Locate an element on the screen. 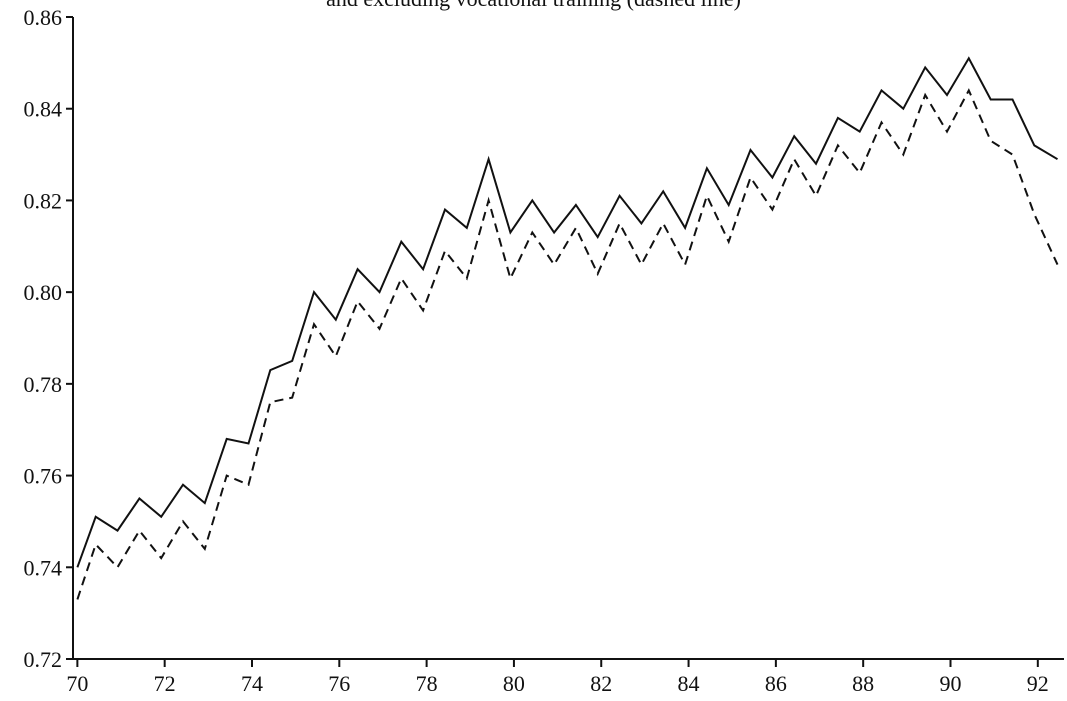  y-tick-label: 0.86 is located at coordinates (43, 17).